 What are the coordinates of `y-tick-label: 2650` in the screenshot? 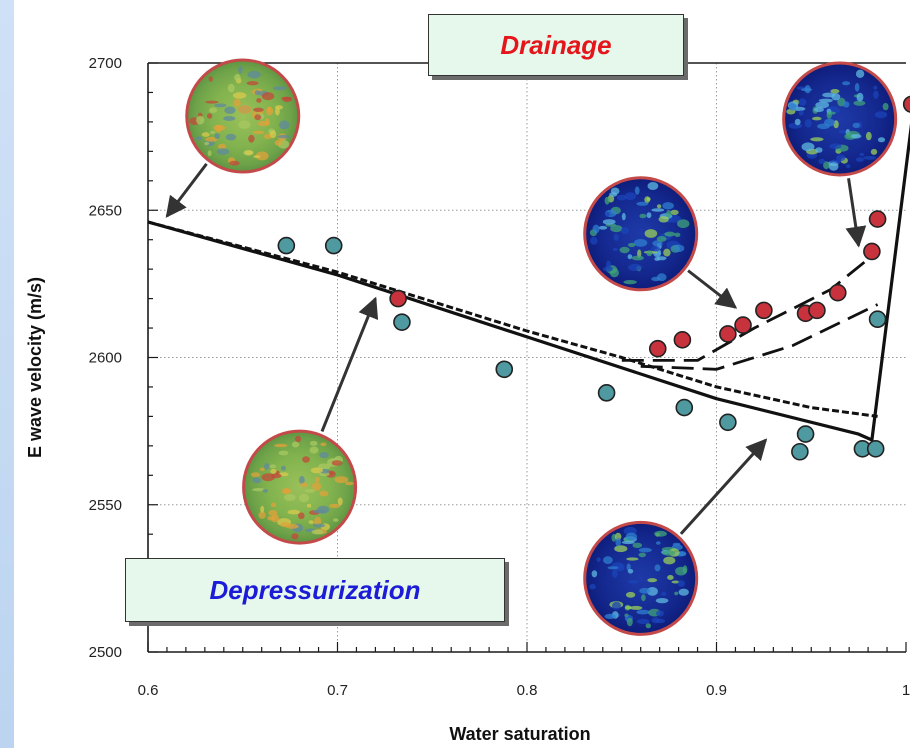 It's located at (105, 210).